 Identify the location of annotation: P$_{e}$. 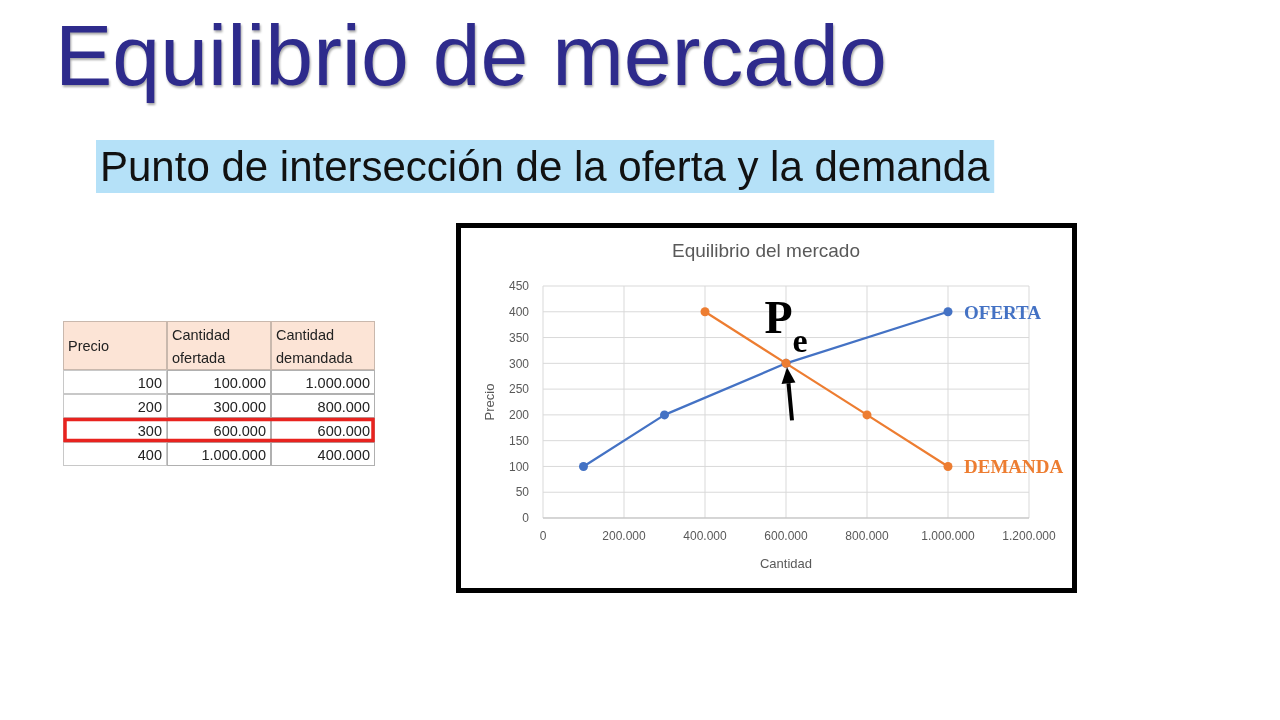
(786, 325).